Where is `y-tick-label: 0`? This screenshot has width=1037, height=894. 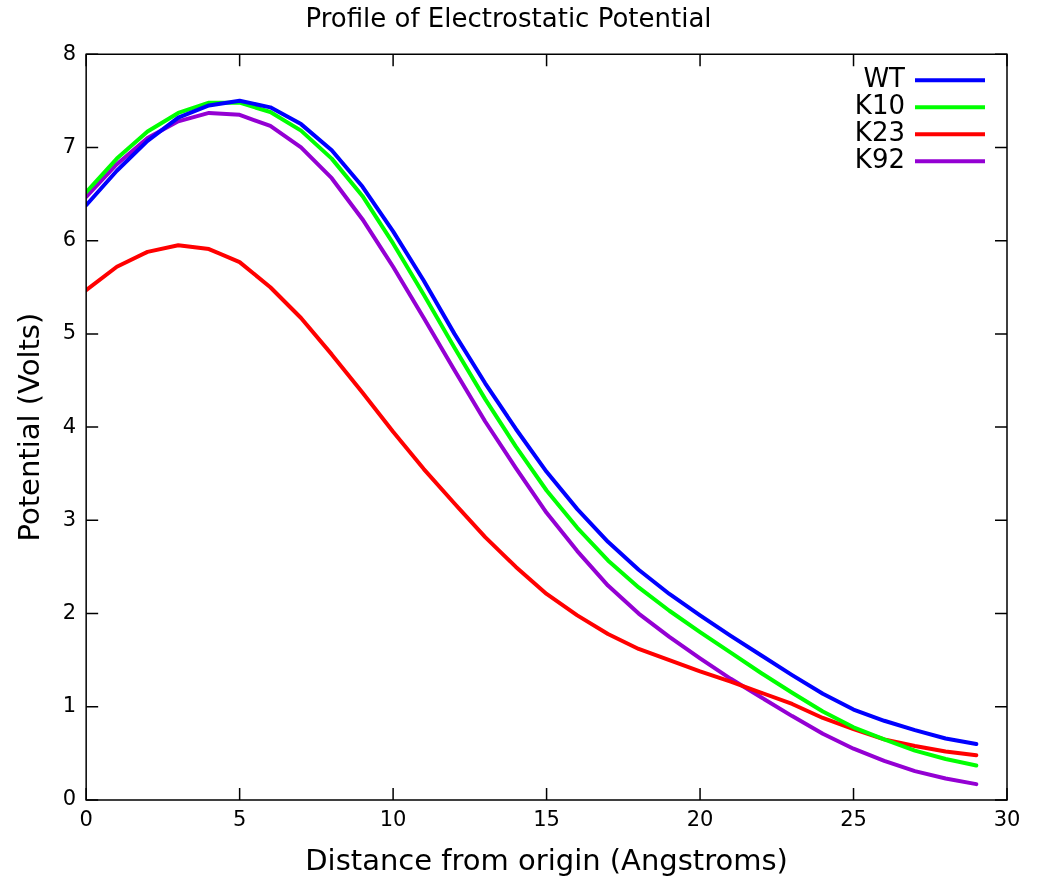 y-tick-label: 0 is located at coordinates (69, 798).